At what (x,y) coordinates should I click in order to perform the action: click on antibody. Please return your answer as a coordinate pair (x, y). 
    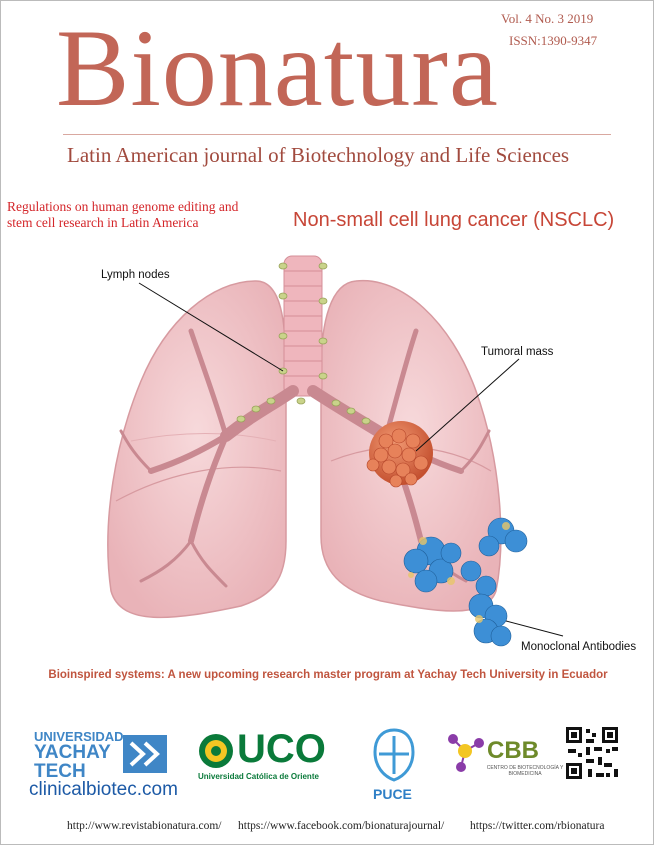
    Looking at the image, I should click on (465, 582).